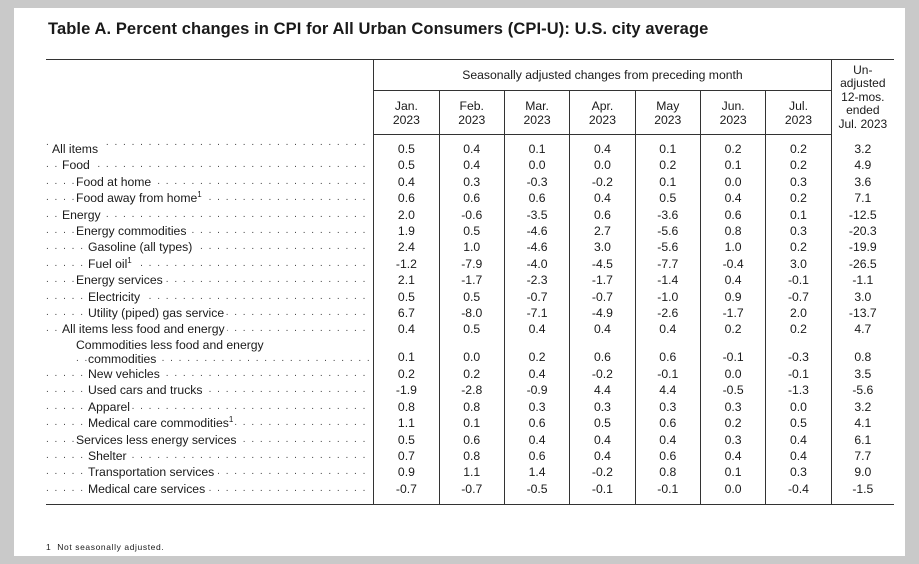  I want to click on value-cell: -4.6, so click(537, 231).